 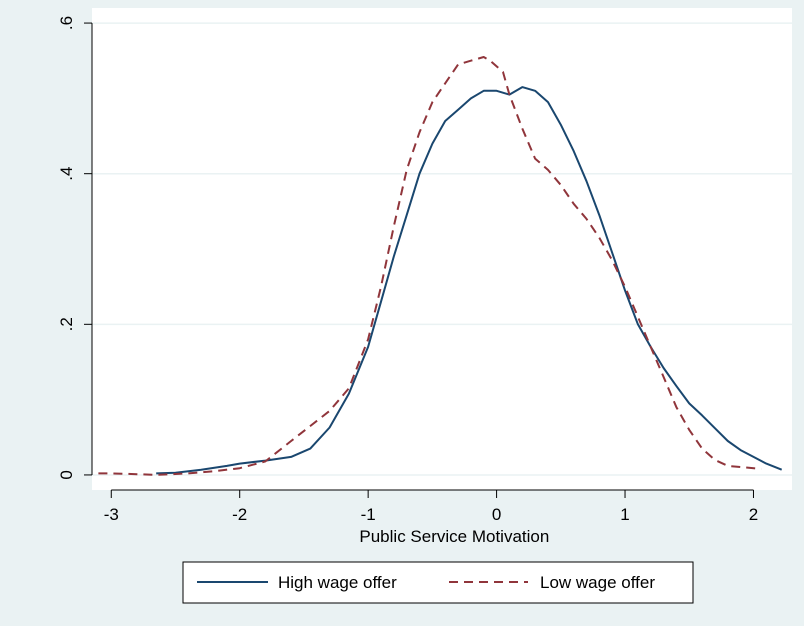 What do you see at coordinates (66, 474) in the screenshot?
I see `y-tick-label: 0` at bounding box center [66, 474].